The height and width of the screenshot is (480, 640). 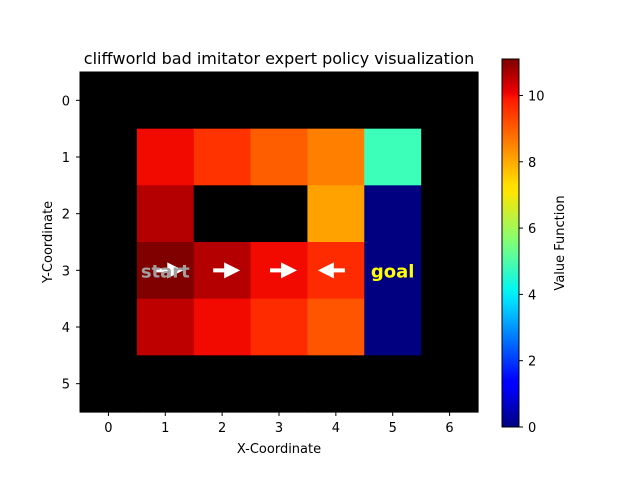 I want to click on colorbar-label: Value Function, so click(x=560, y=242).